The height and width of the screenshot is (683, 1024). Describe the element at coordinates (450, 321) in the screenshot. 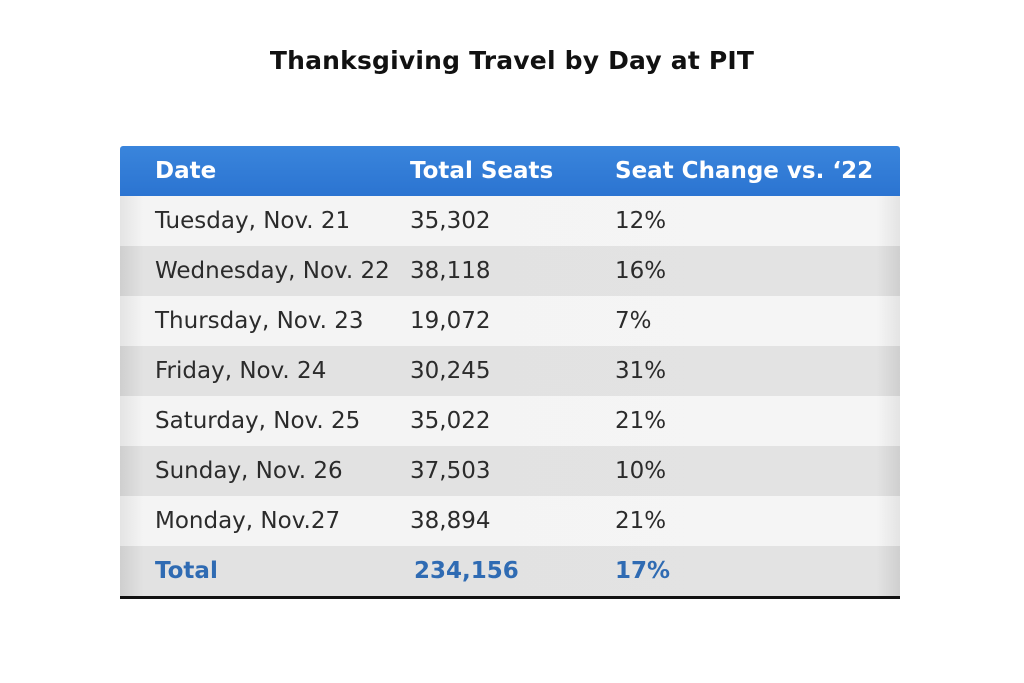

I see `cell-total-seats: 19,072` at that location.